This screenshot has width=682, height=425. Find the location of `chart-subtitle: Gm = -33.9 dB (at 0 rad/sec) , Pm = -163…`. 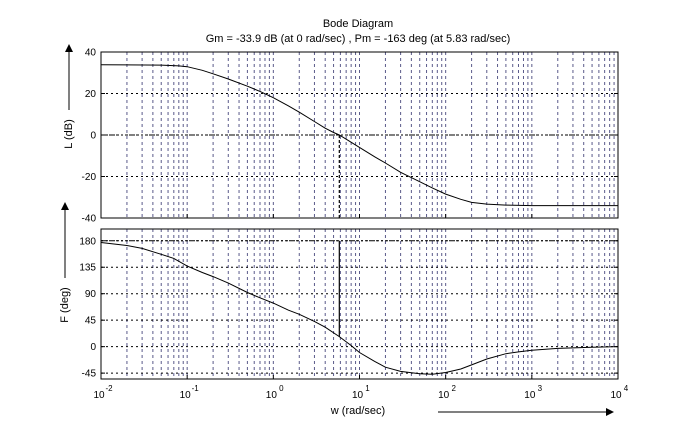

chart-subtitle: Gm = -33.9 dB (at 0 rad/sec) , Pm = -163… is located at coordinates (358, 39).